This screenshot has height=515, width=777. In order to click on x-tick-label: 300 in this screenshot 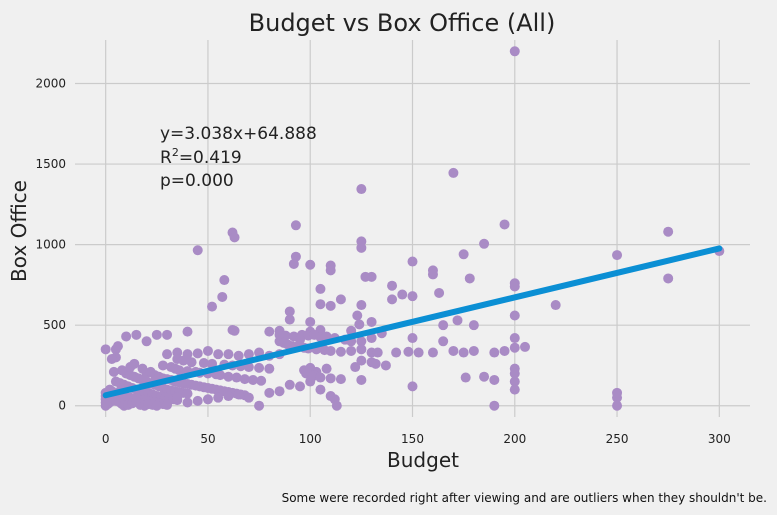, I will do `click(719, 439)`.